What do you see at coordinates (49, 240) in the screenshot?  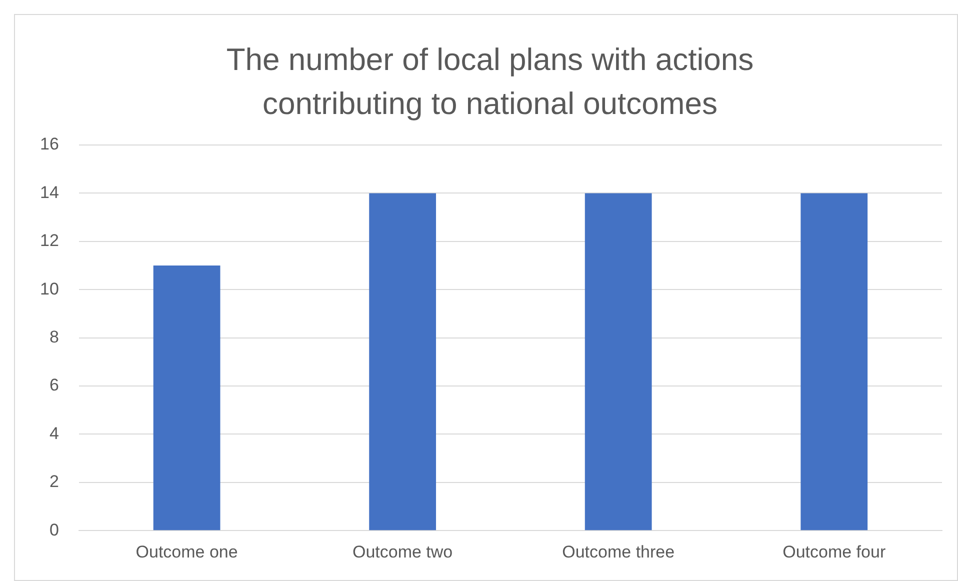 I see `y-tick-label: 12` at bounding box center [49, 240].